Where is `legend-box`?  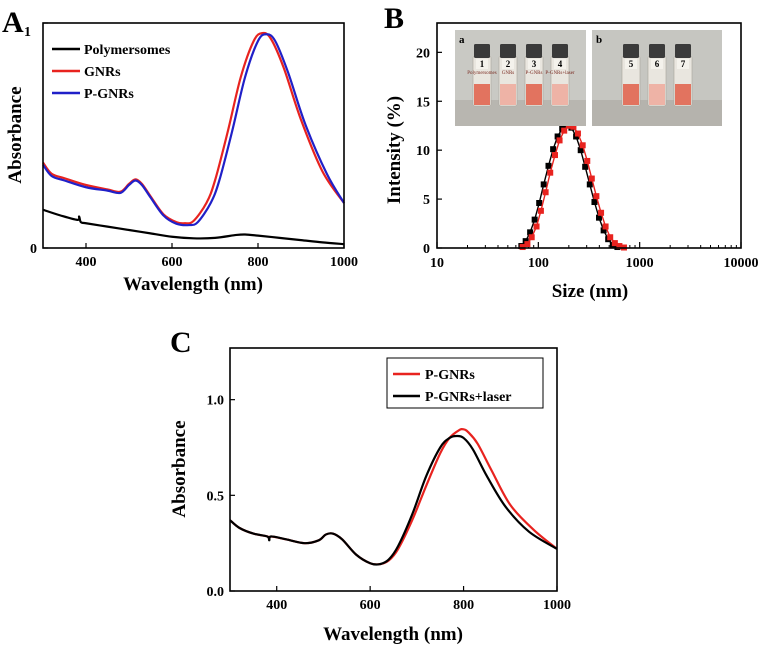 legend-box is located at coordinates (465, 383).